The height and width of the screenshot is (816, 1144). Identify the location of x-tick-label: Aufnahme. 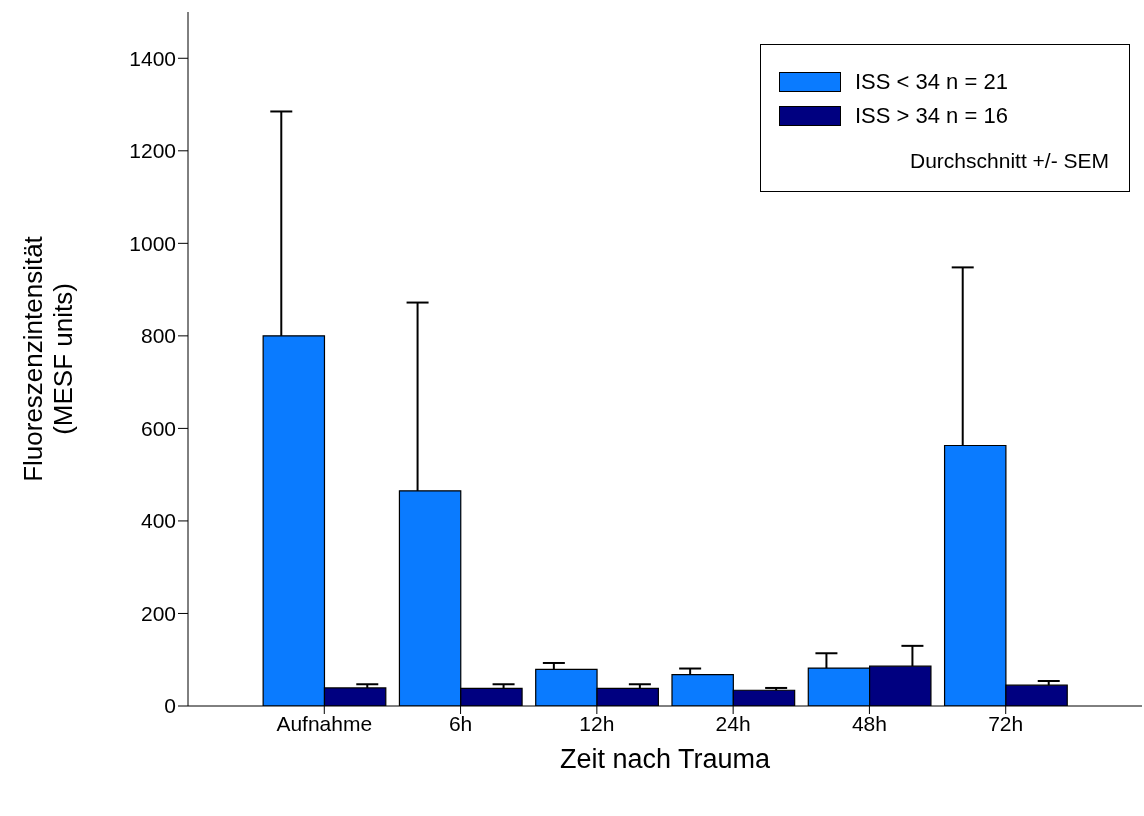
(324, 723).